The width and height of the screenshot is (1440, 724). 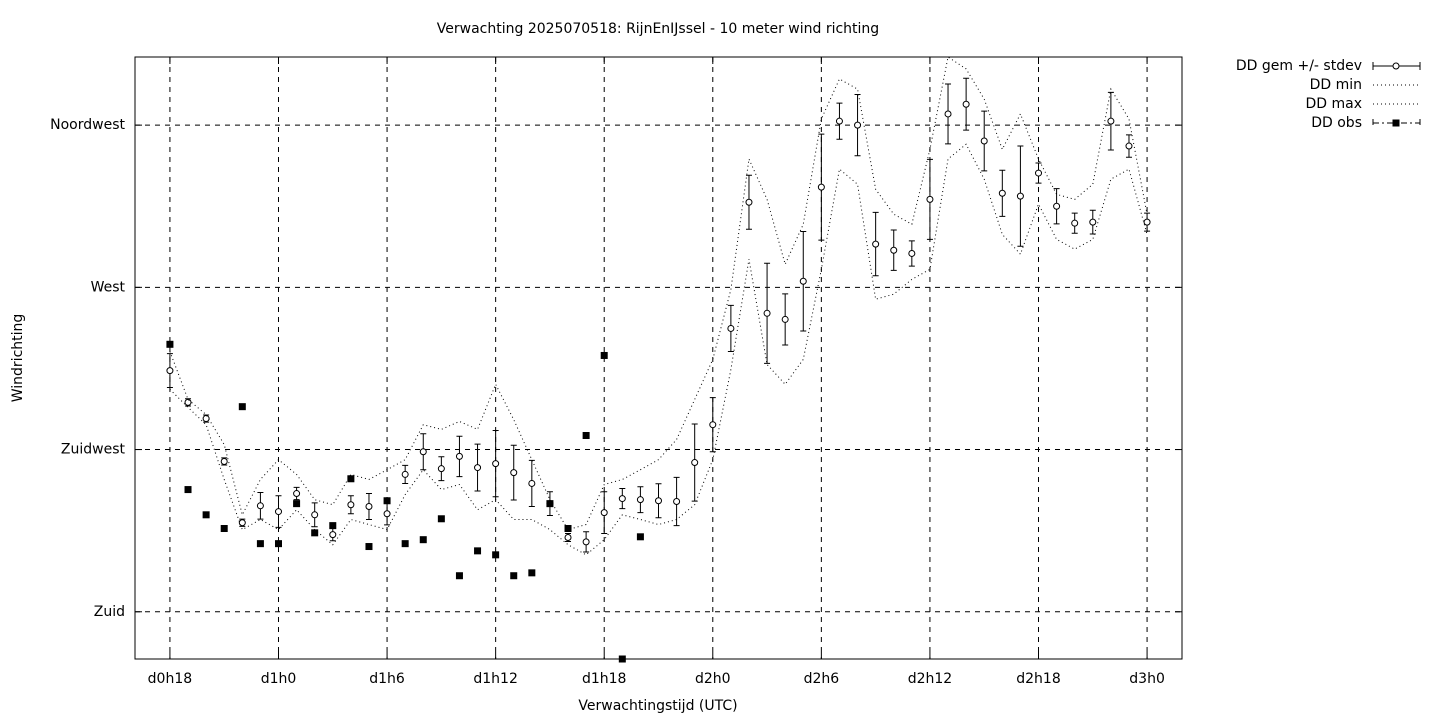 What do you see at coordinates (1336, 123) in the screenshot?
I see `legend-label: DD obs` at bounding box center [1336, 123].